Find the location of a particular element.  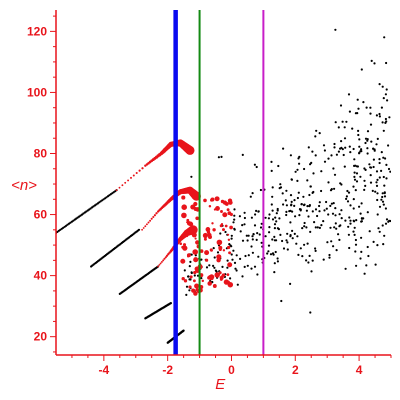

y-tick-label: 80 is located at coordinates (41, 153).